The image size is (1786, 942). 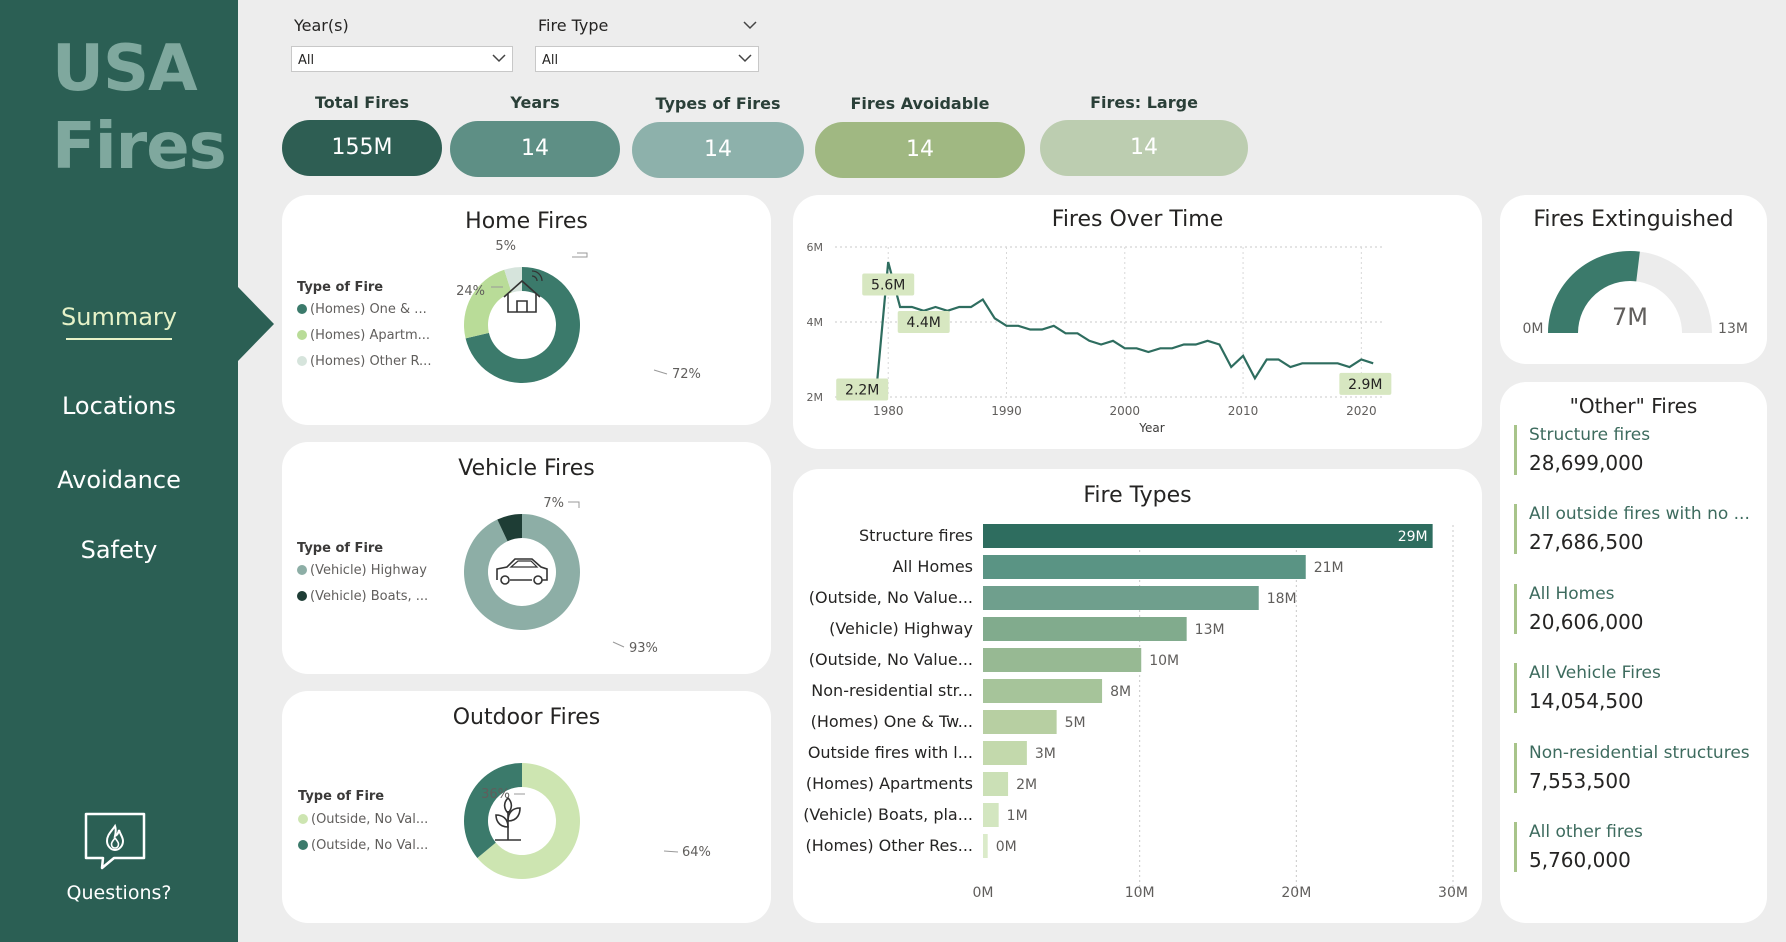 What do you see at coordinates (256, 324) in the screenshot?
I see `nav-active-arrow` at bounding box center [256, 324].